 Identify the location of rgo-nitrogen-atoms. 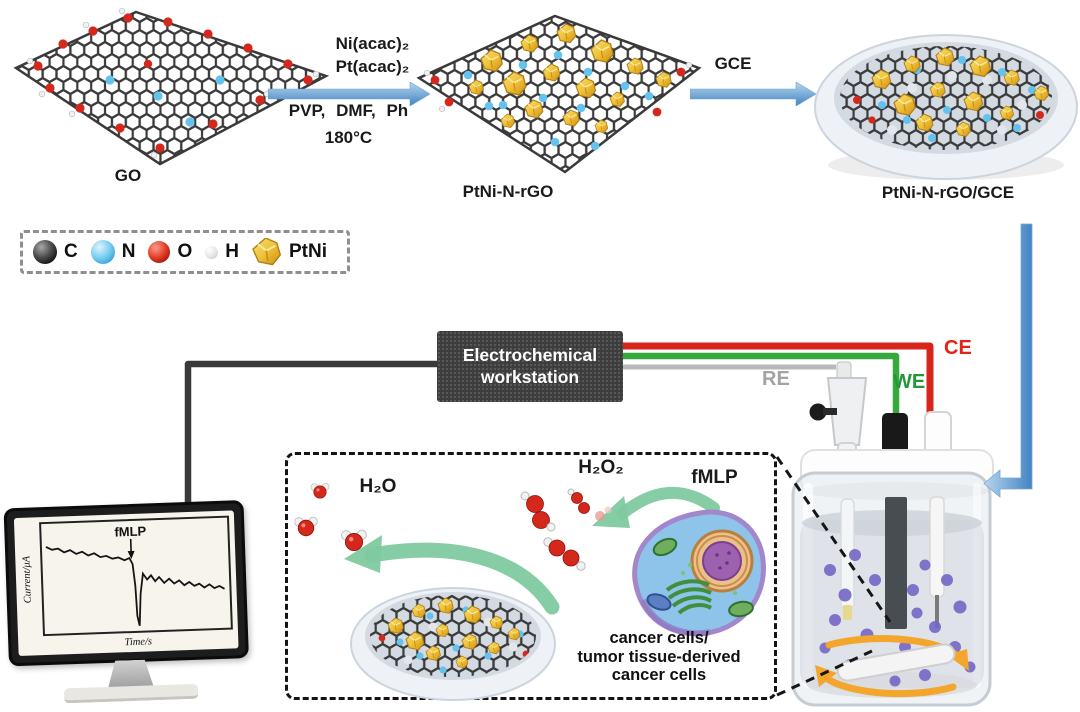
(558, 100).